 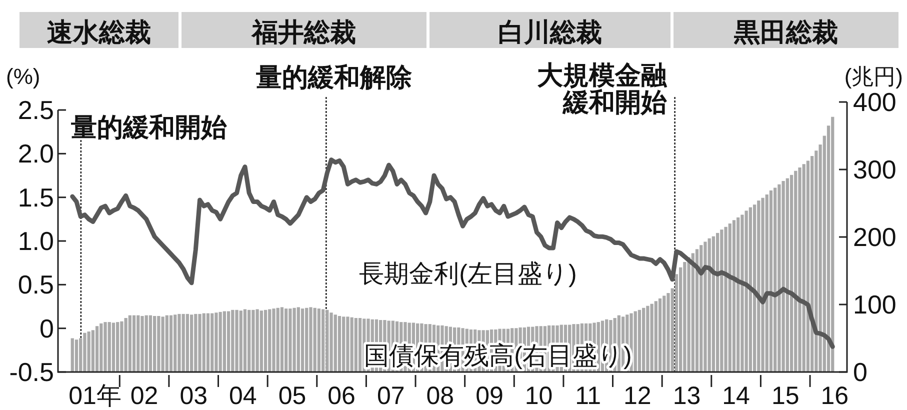 I want to click on x-tick-label: 11, so click(x=588, y=396).